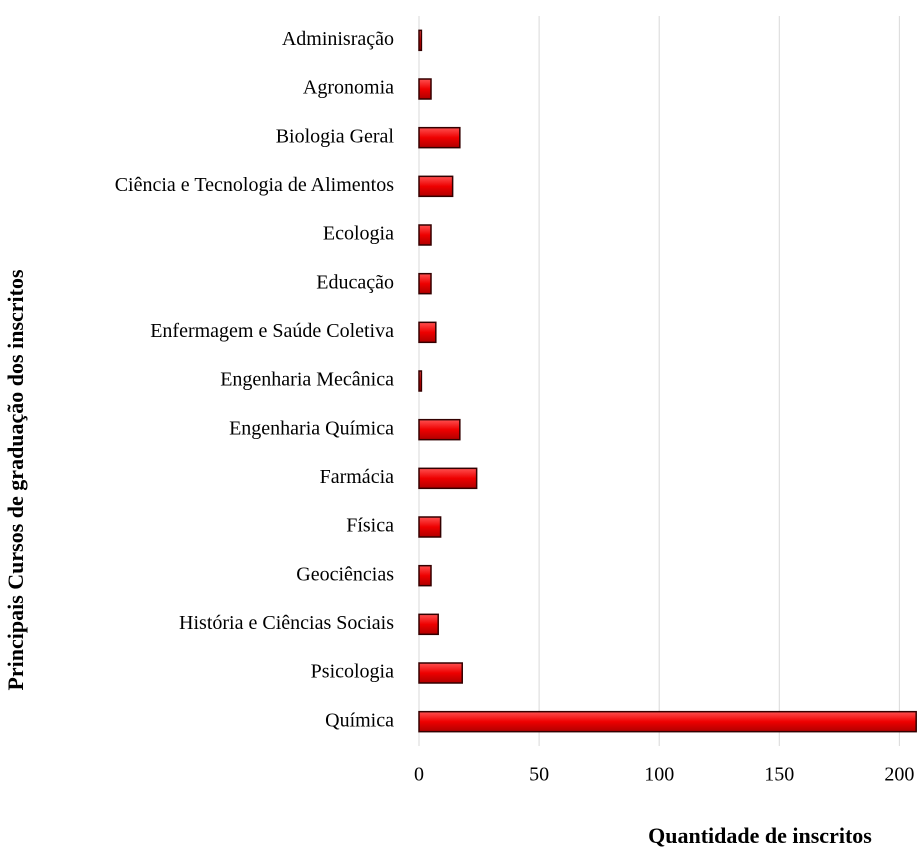  What do you see at coordinates (659, 775) in the screenshot?
I see `x-tick-label: 100` at bounding box center [659, 775].